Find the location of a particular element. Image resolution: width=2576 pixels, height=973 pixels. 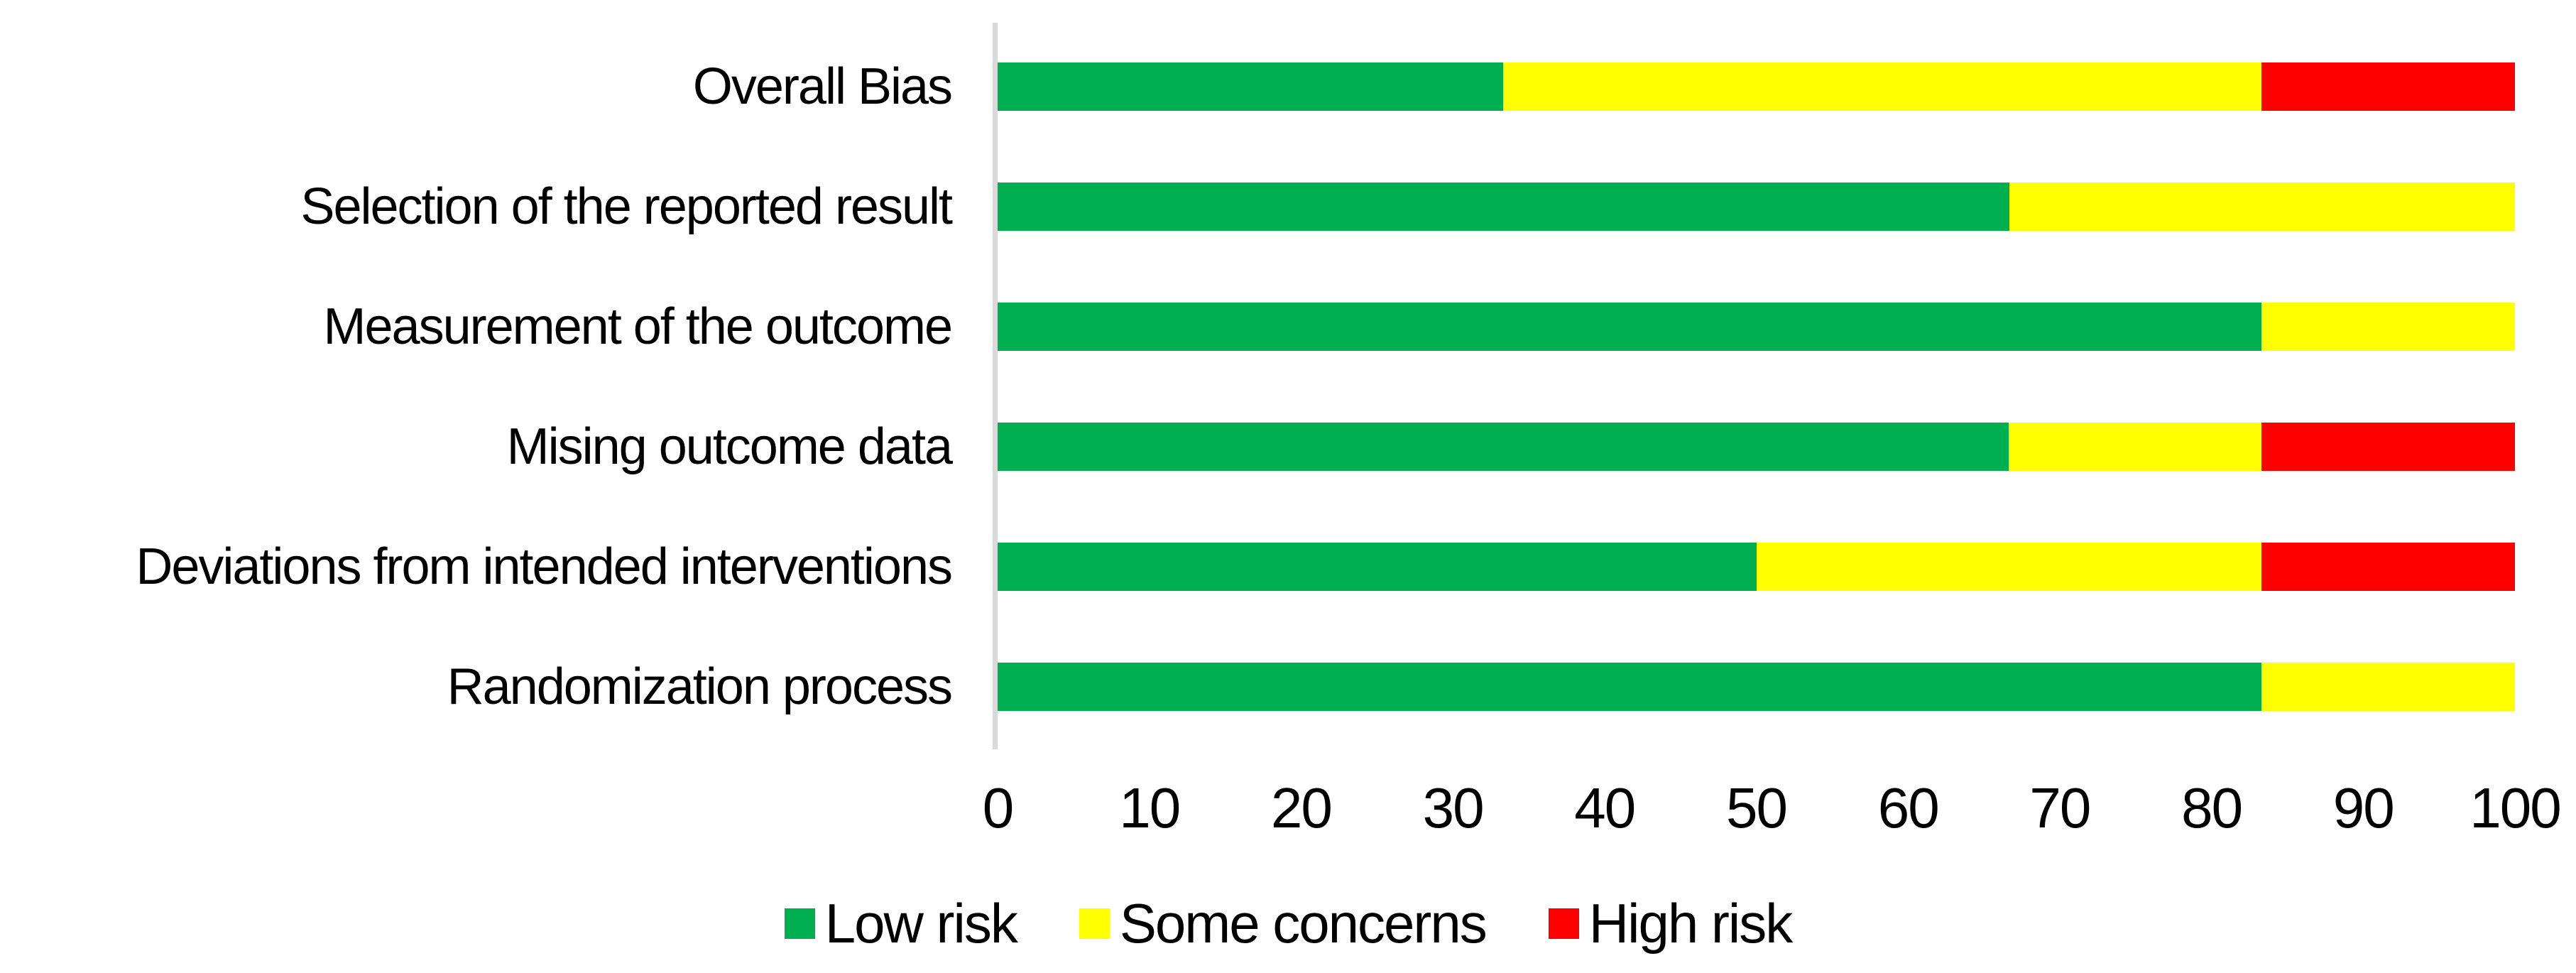

legend: Low risk Some concerns High risk is located at coordinates (1288, 923).